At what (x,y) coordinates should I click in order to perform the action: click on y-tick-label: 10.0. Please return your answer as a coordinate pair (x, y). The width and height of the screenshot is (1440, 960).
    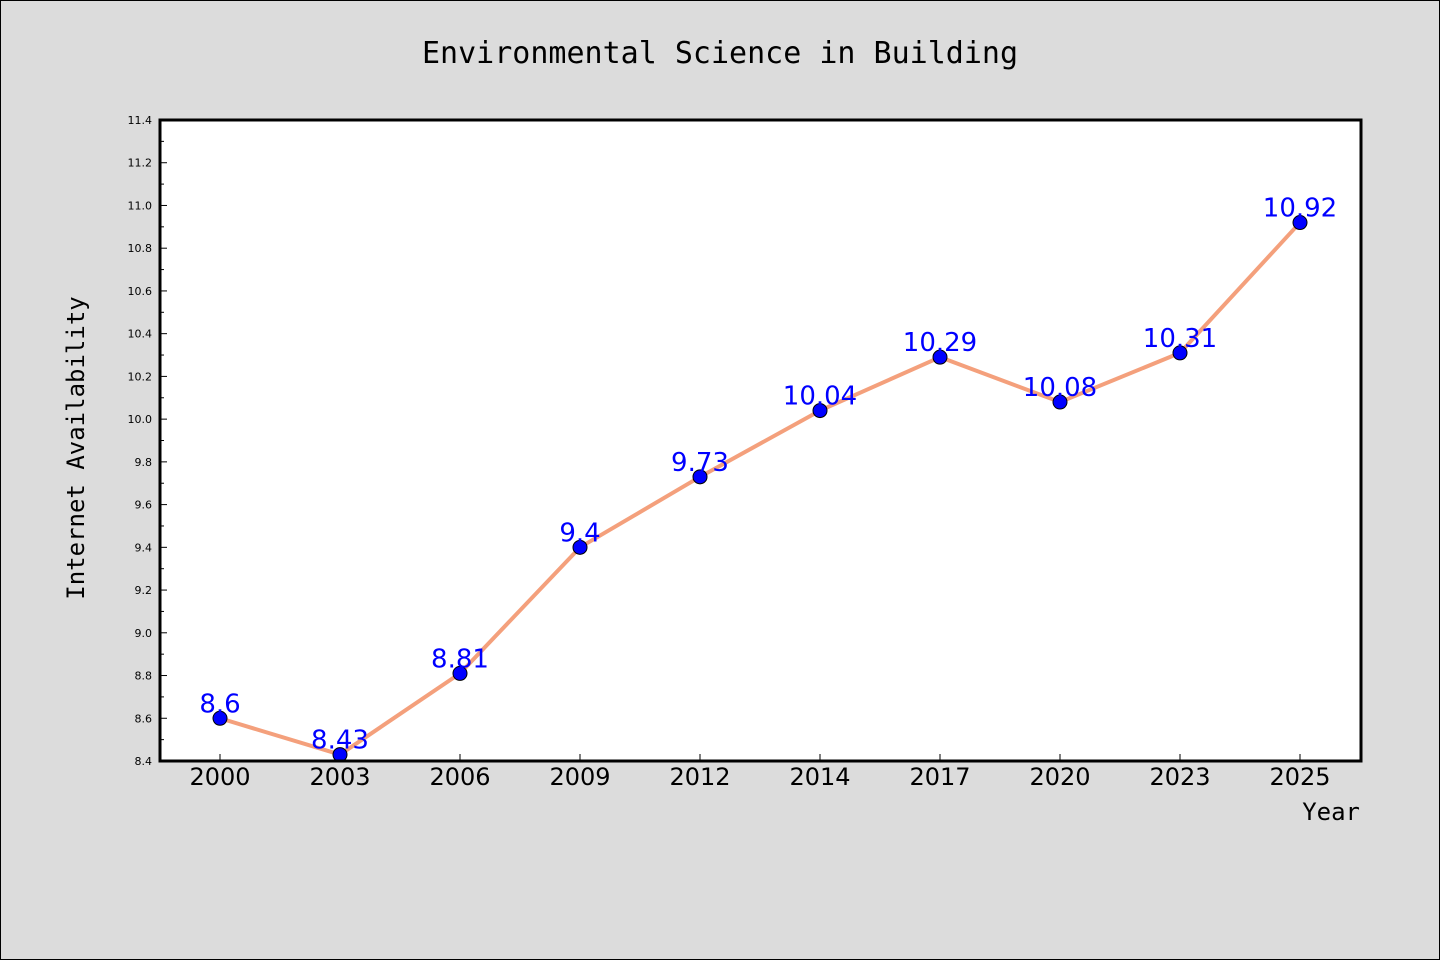
    Looking at the image, I should click on (140, 419).